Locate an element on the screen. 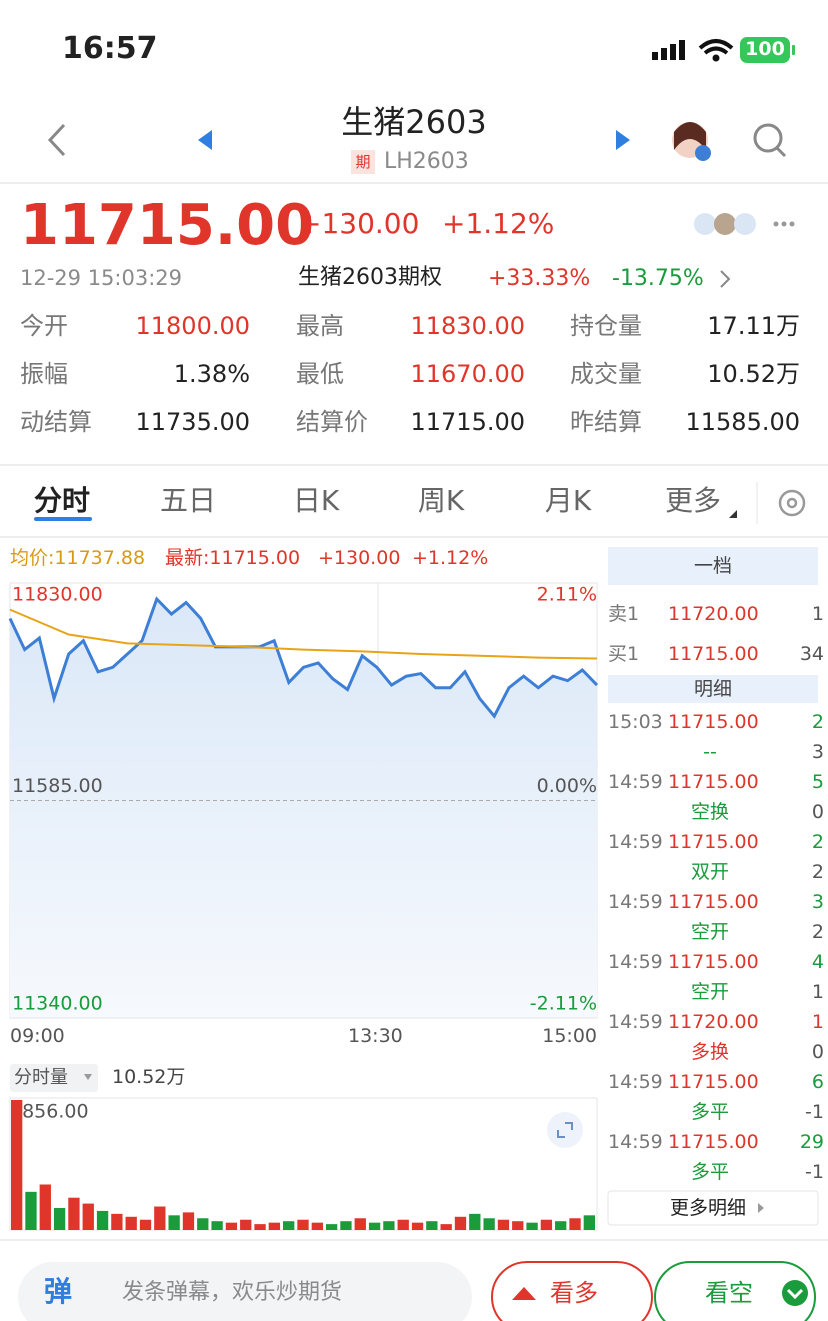 The height and width of the screenshot is (1321, 828). period-tab: 日K is located at coordinates (316, 500).